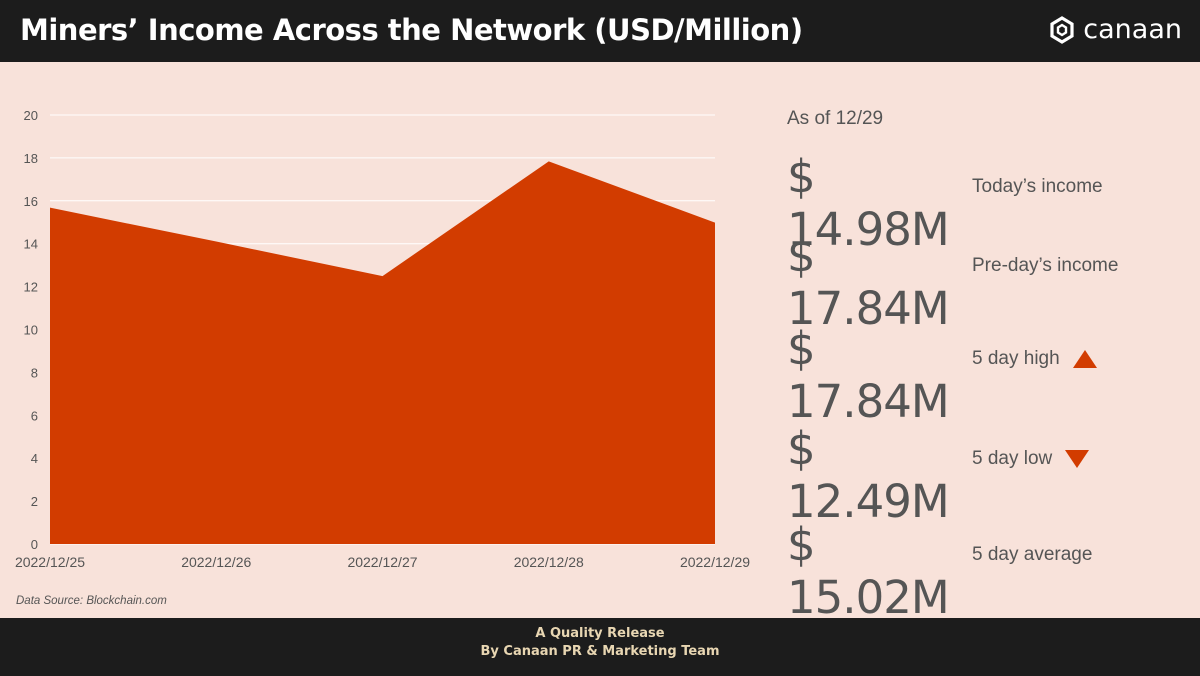 This screenshot has height=676, width=1200. Describe the element at coordinates (549, 562) in the screenshot. I see `x-tick-label: 2022/12/28` at that location.